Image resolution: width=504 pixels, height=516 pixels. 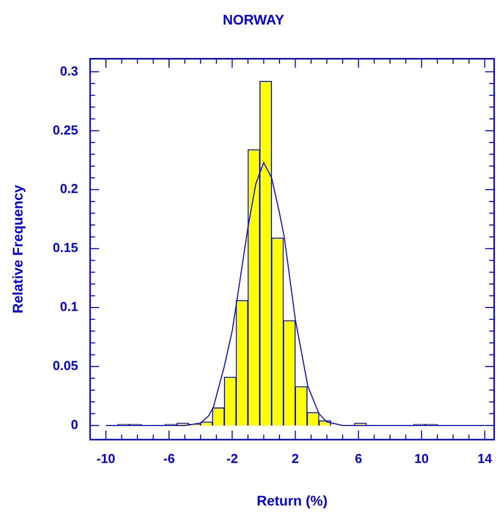 What do you see at coordinates (421, 458) in the screenshot?
I see `x-tick-label: 10` at bounding box center [421, 458].